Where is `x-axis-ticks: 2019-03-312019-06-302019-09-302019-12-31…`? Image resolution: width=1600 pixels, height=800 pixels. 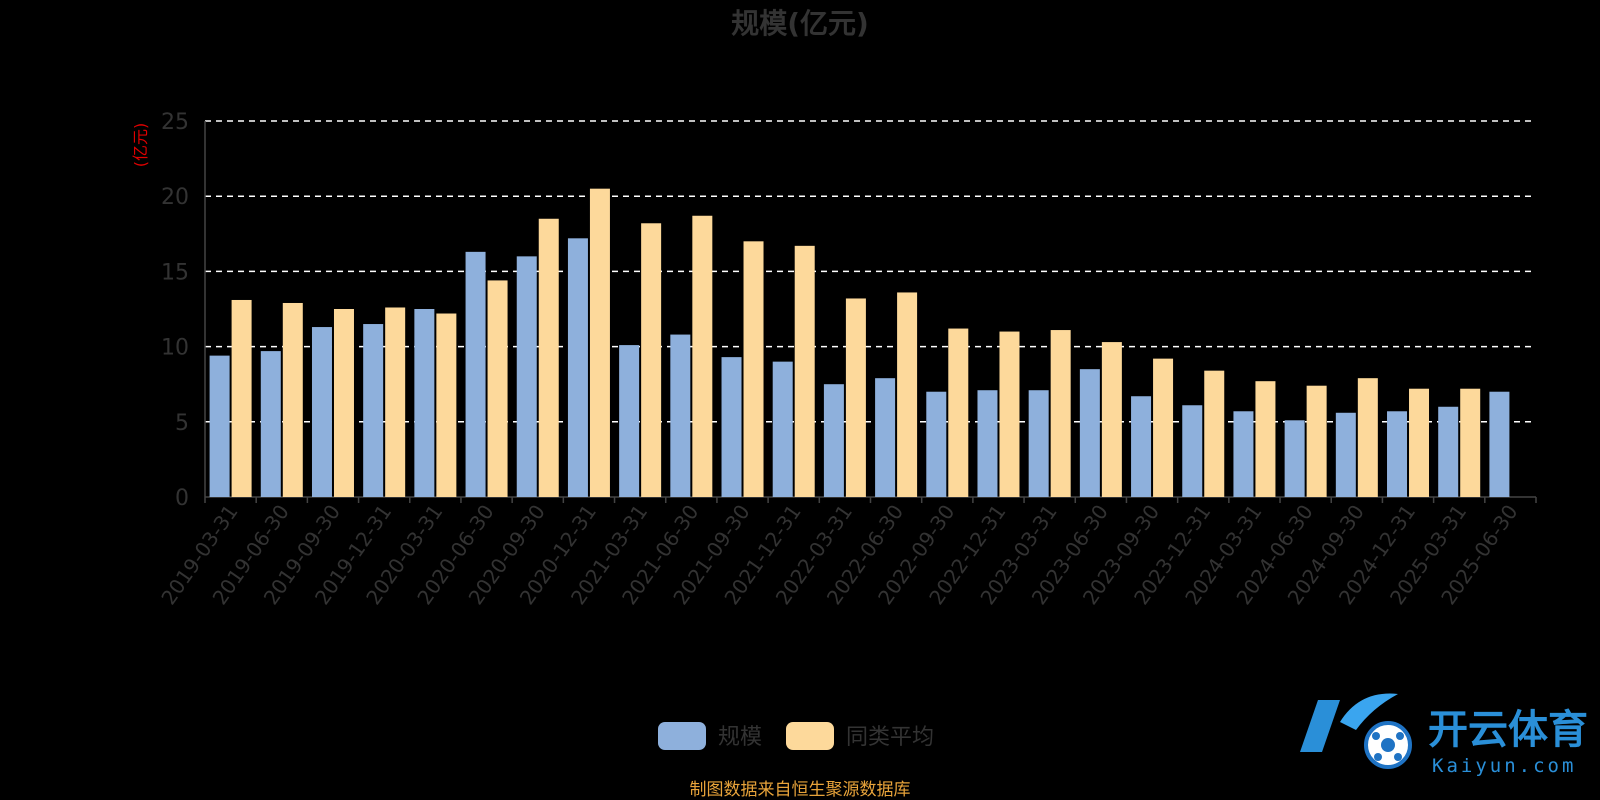 x-axis-ticks: 2019-03-312019-06-302019-09-302019-12-31… is located at coordinates (839, 554).